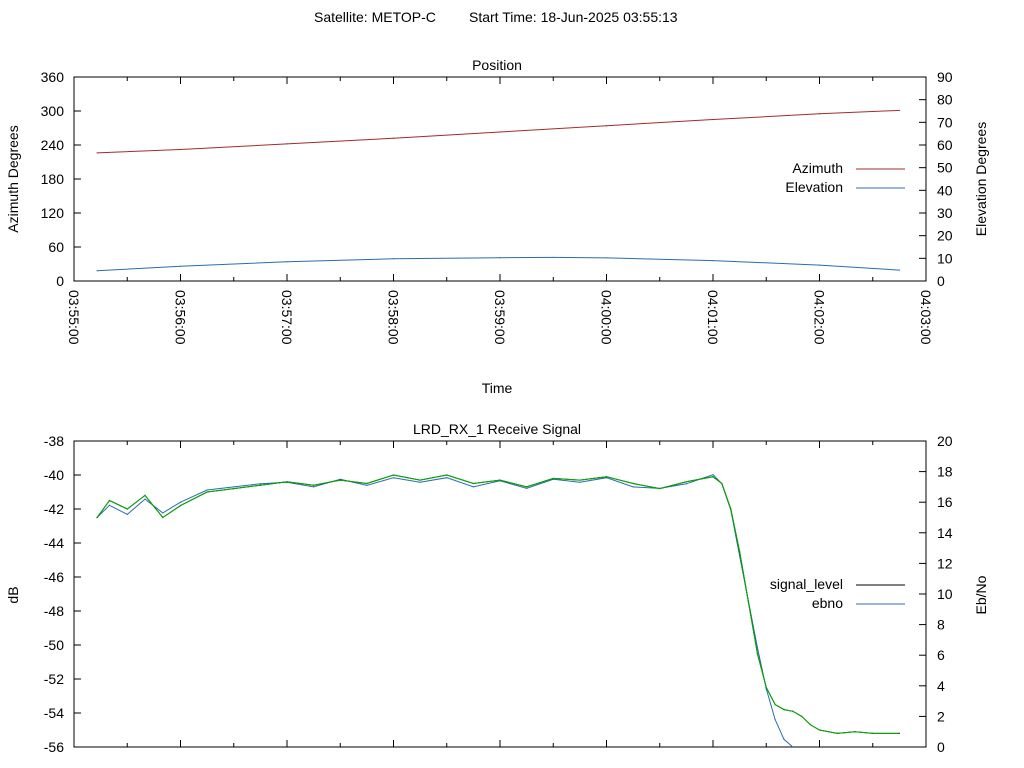  I want to click on elevation-tick-label: 40, so click(945, 190).